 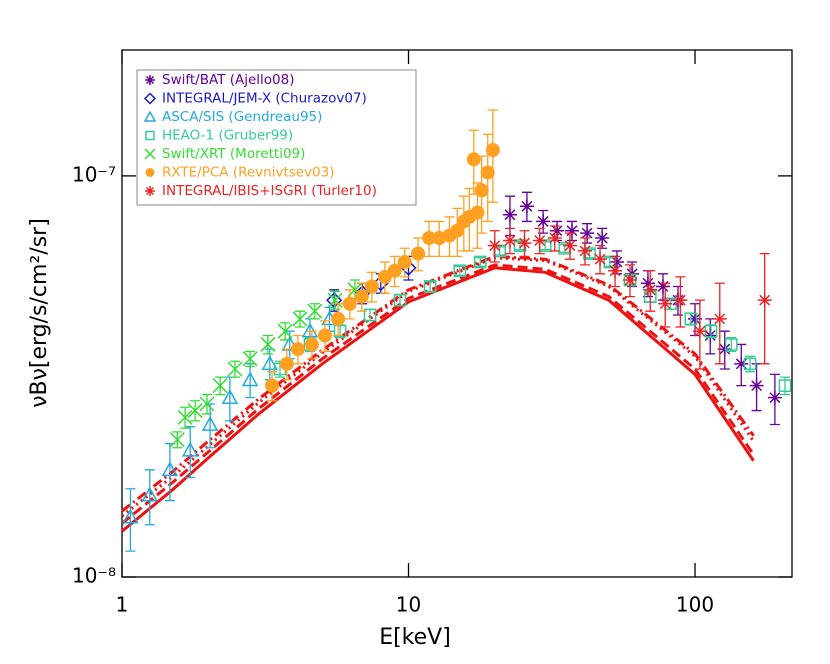 I want to click on legend-label: Swift/XRT (Moretti09), so click(x=233, y=154).